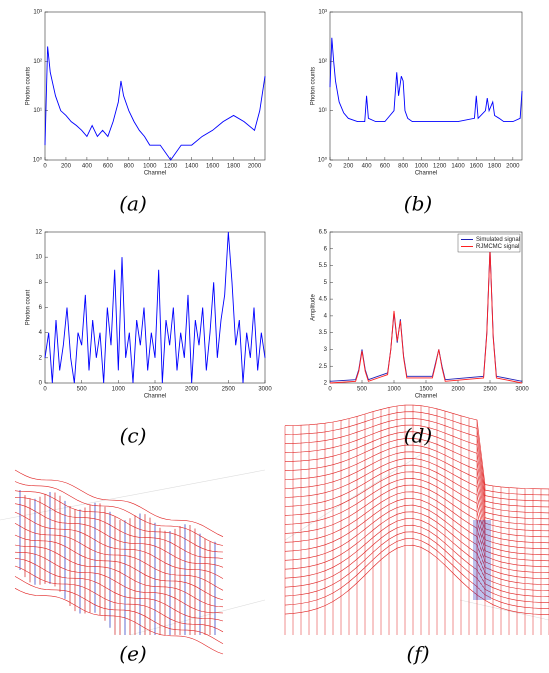 The height and width of the screenshot is (673, 549). Describe the element at coordinates (326, 249) in the screenshot. I see `y-tick-label: 6` at that location.